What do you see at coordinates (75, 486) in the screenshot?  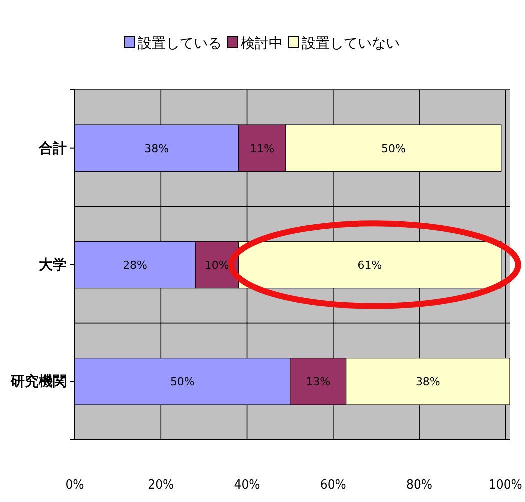 I see `x-tick-label: 0%` at bounding box center [75, 486].